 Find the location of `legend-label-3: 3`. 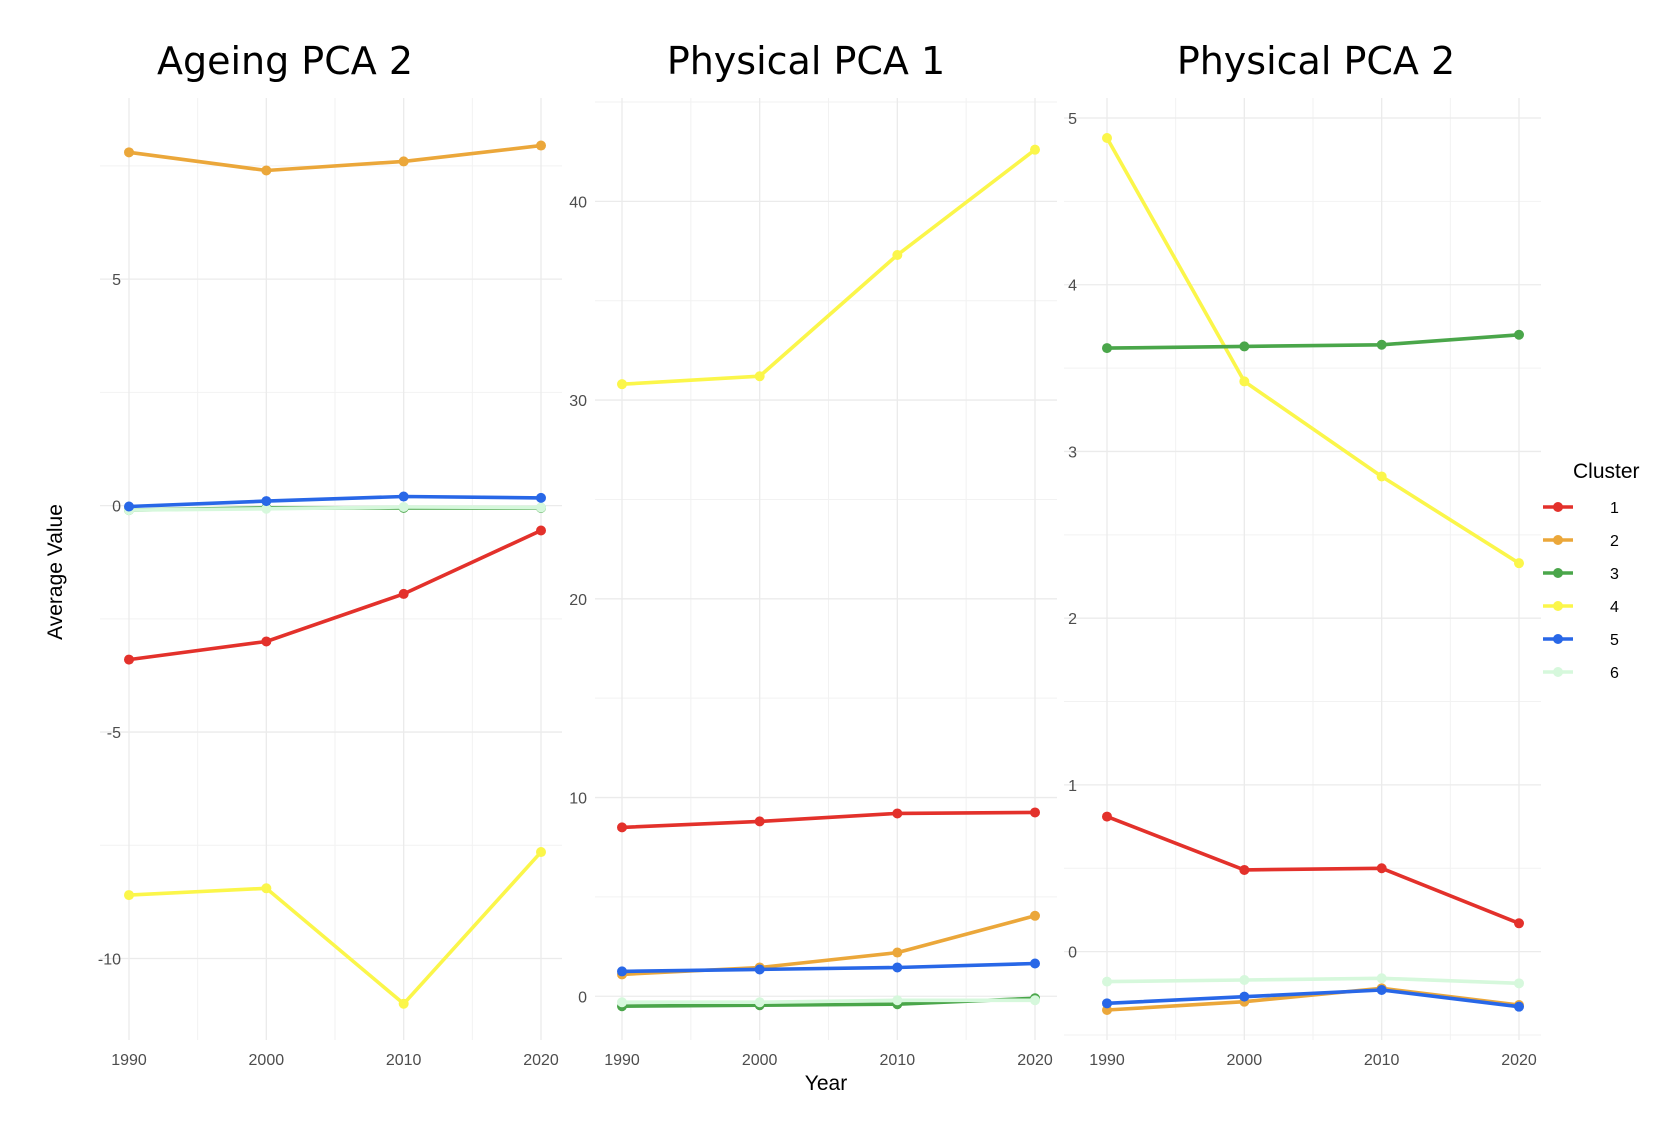

legend-label-3: 3 is located at coordinates (1614, 574).